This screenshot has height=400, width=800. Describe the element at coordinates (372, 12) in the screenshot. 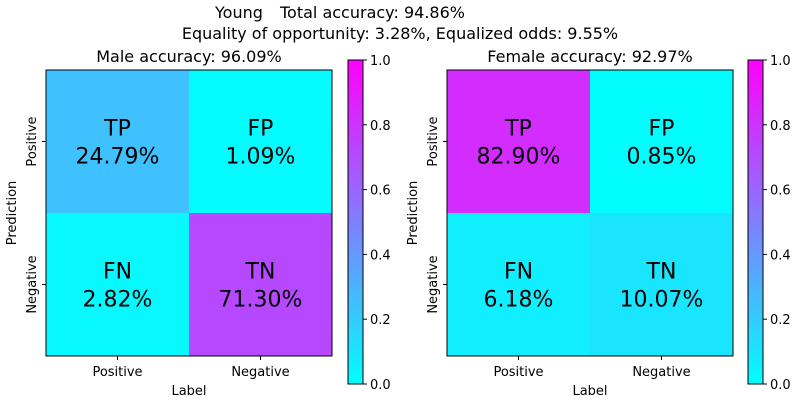

I see `suptitle-total: Total accuracy: 94.86%` at that location.